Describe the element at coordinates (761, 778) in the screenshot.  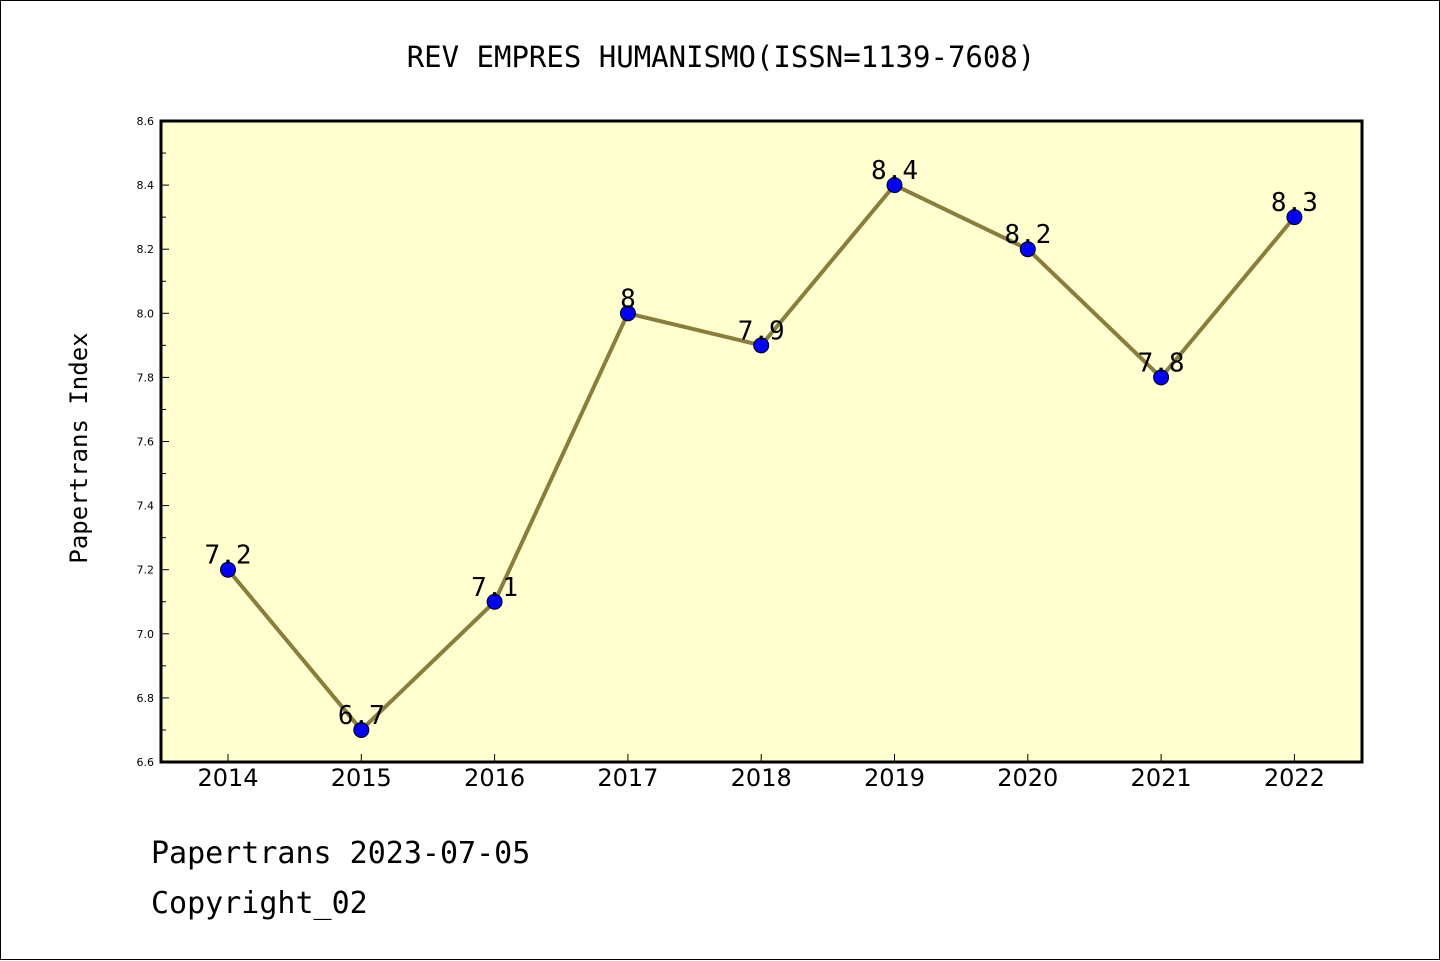
I see `x-tick-label: 2018` at that location.